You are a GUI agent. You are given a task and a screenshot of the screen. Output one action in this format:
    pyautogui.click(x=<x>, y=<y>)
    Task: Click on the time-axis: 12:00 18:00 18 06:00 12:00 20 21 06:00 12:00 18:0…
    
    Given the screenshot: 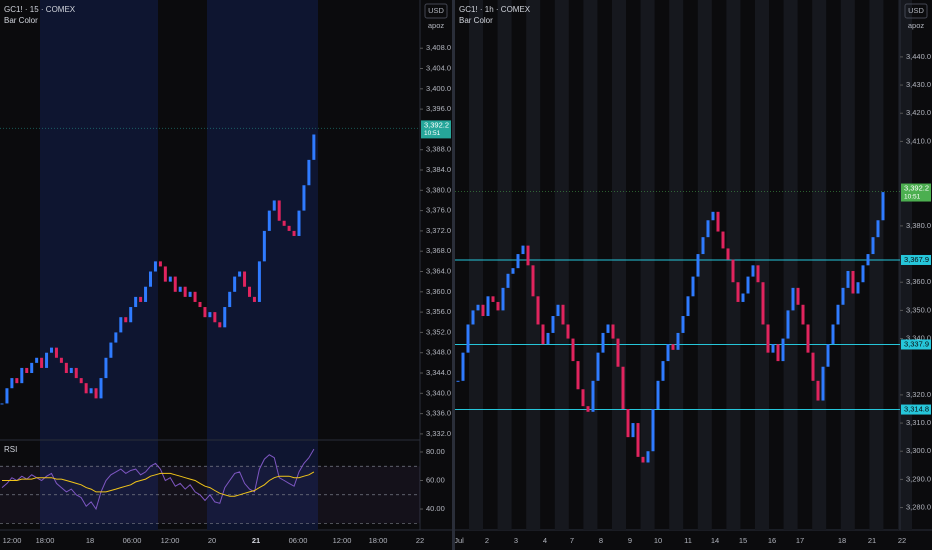 What is the action you would take?
    pyautogui.click(x=214, y=540)
    